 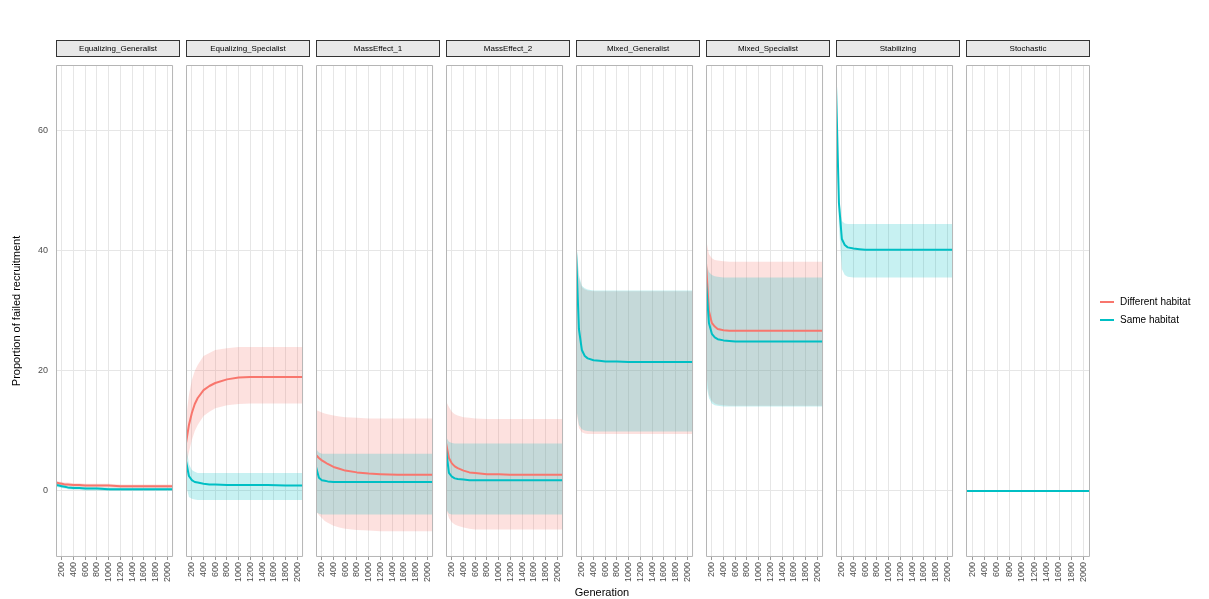 I want to click on chart-title: Equalizing_Generalist, so click(x=118, y=48).